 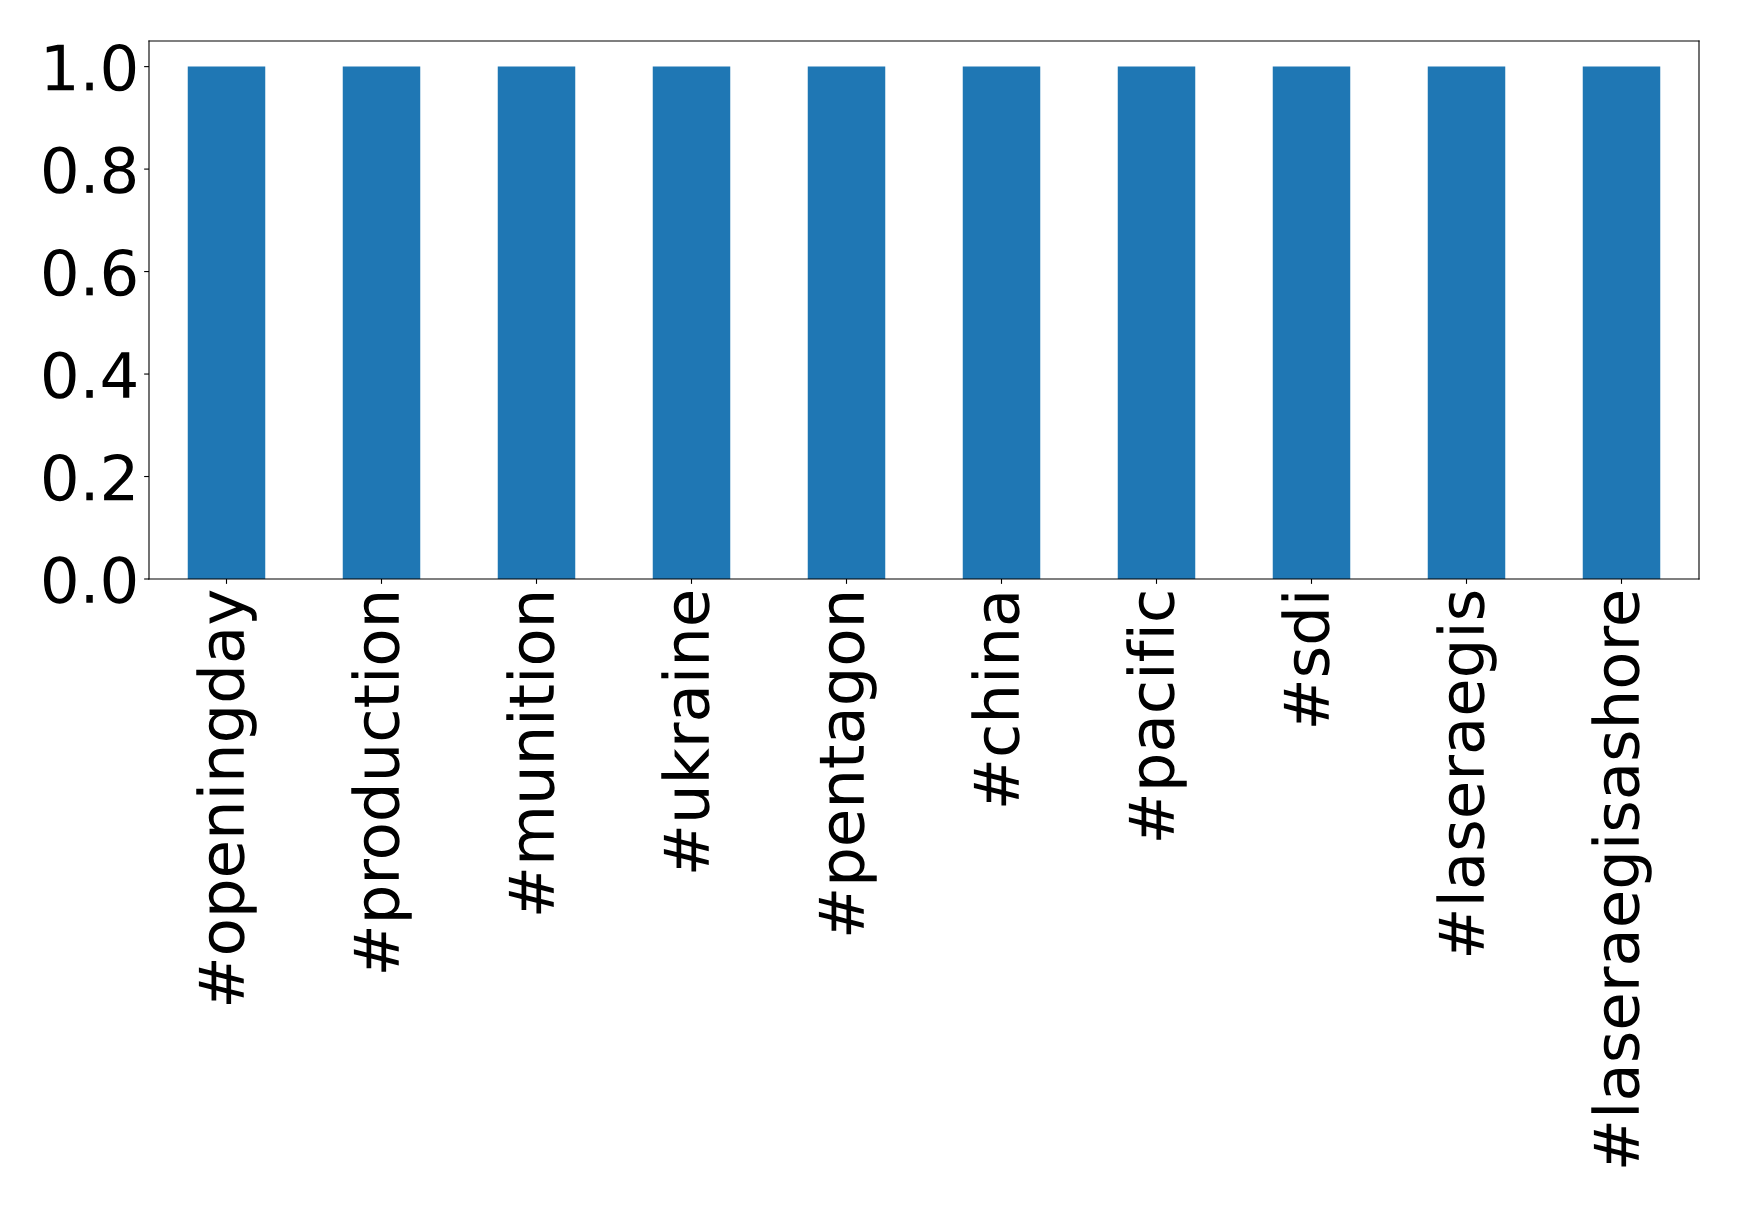 What do you see at coordinates (381, 783) in the screenshot?
I see `x-tick-label: #production` at bounding box center [381, 783].